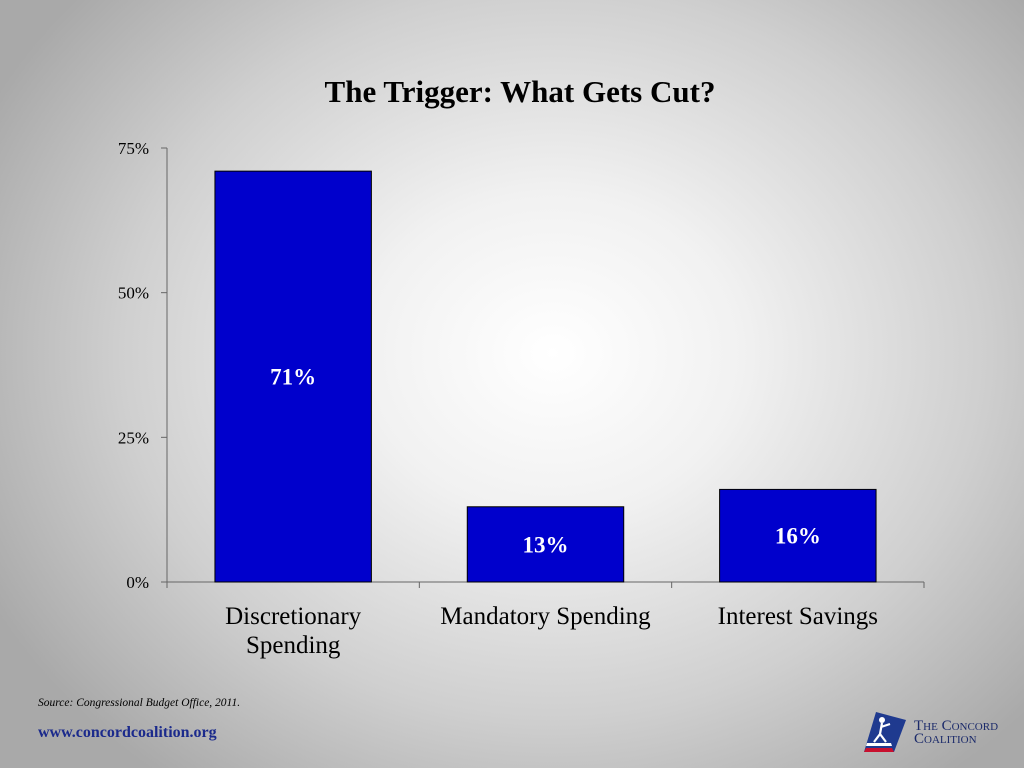 This screenshot has width=1024, height=768. I want to click on logo-text: The Concord Coalition, so click(956, 732).